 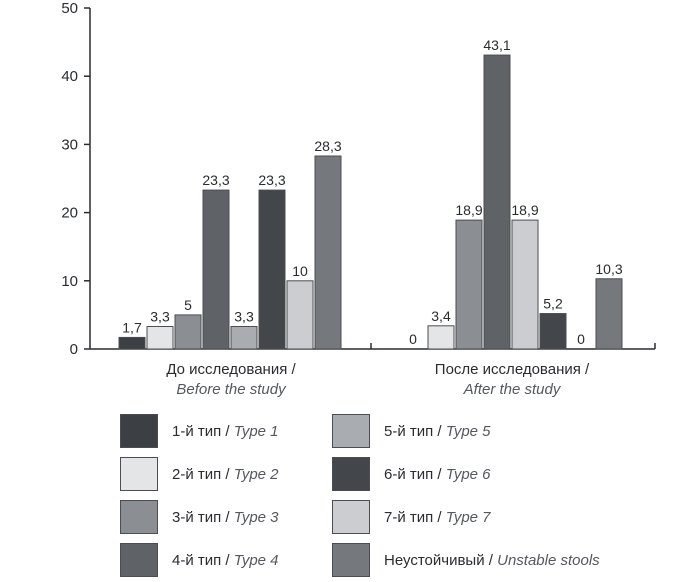 I want to click on legend-label: 1-й тип / Type 1, so click(x=225, y=431).